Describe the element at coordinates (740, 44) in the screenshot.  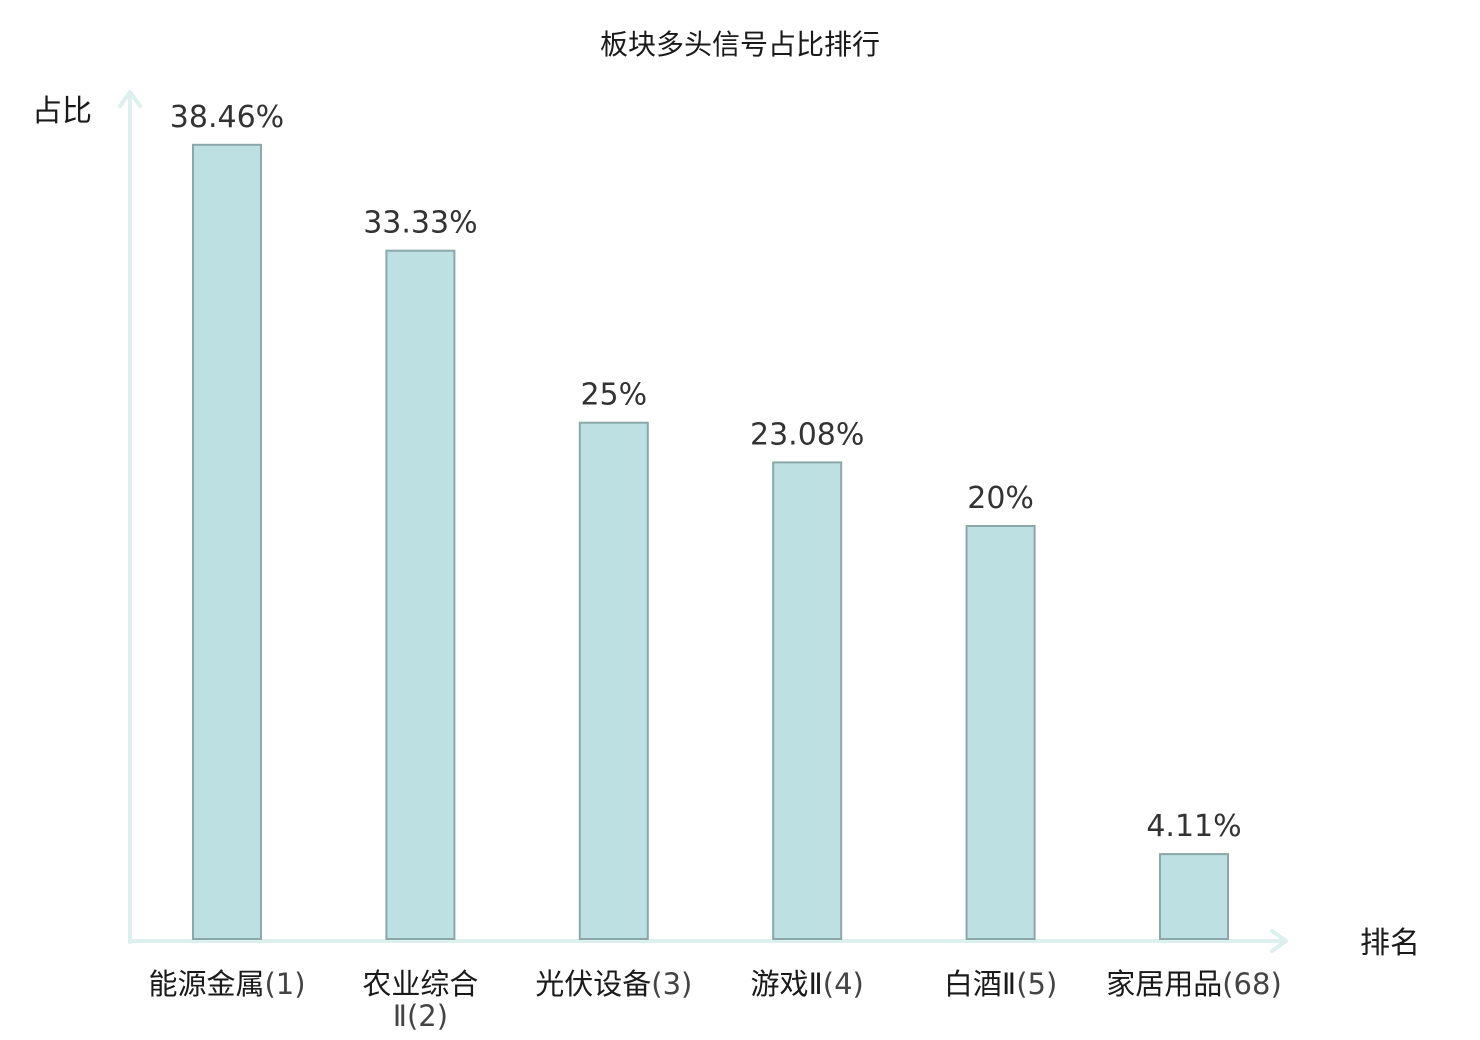
I see `chart-title: 板块多头信号占比排行` at that location.